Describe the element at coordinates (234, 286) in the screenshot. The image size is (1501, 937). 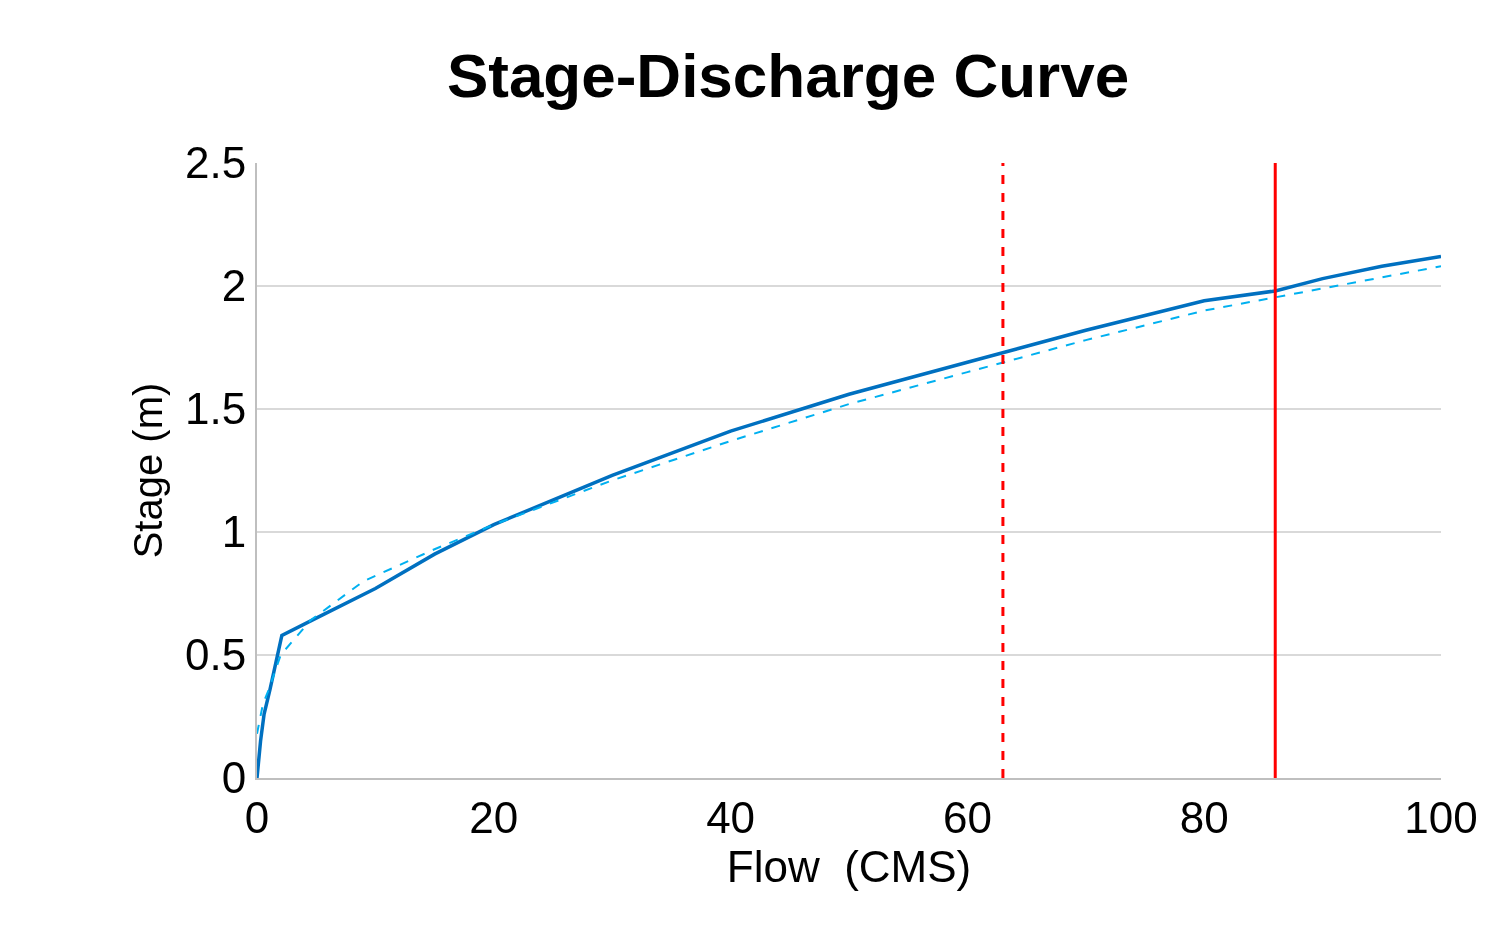
I see `y-tick-label: 2` at that location.